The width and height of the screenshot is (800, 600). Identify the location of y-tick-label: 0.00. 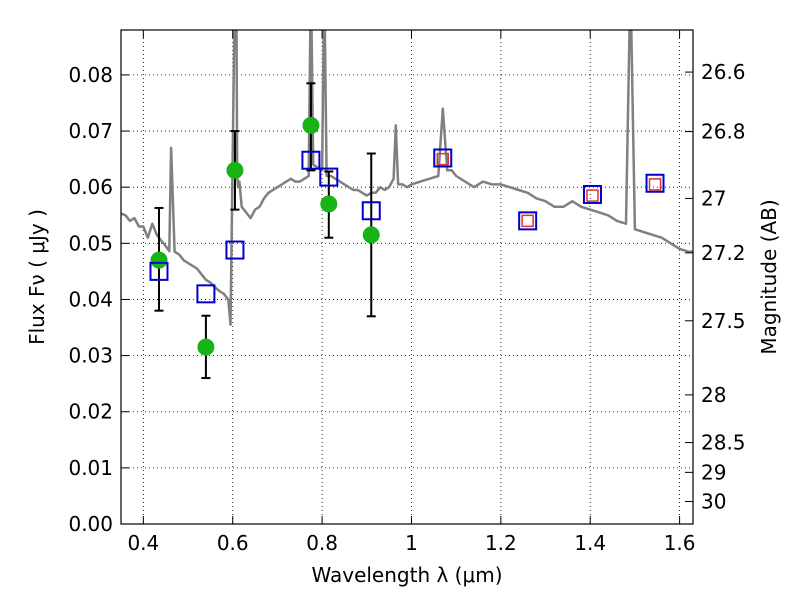
(90, 524).